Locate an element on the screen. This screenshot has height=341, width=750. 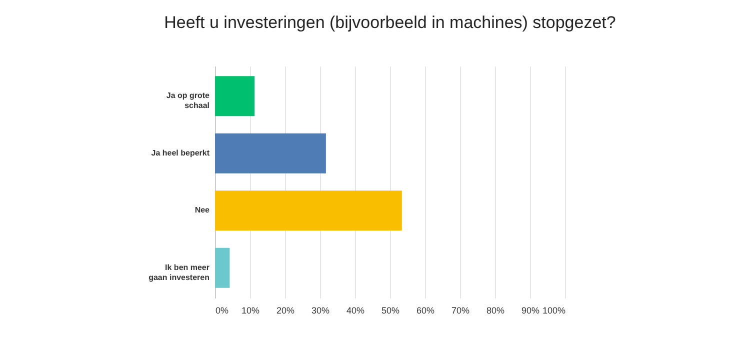
x-tick-label: 80% is located at coordinates (495, 311).